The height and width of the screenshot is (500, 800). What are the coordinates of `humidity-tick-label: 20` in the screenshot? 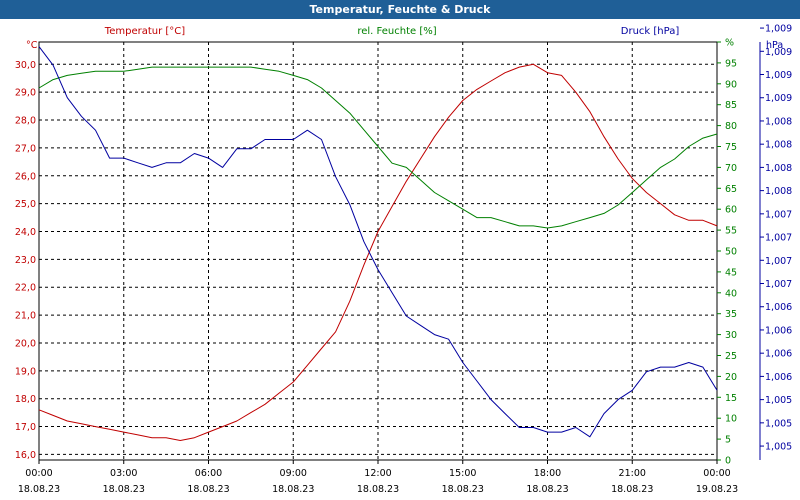 It's located at (731, 377).